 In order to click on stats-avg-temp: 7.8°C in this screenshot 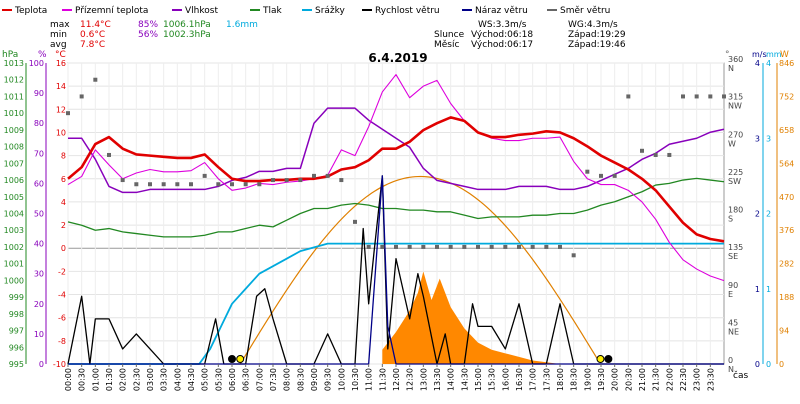, I will do `click(92, 45)`.